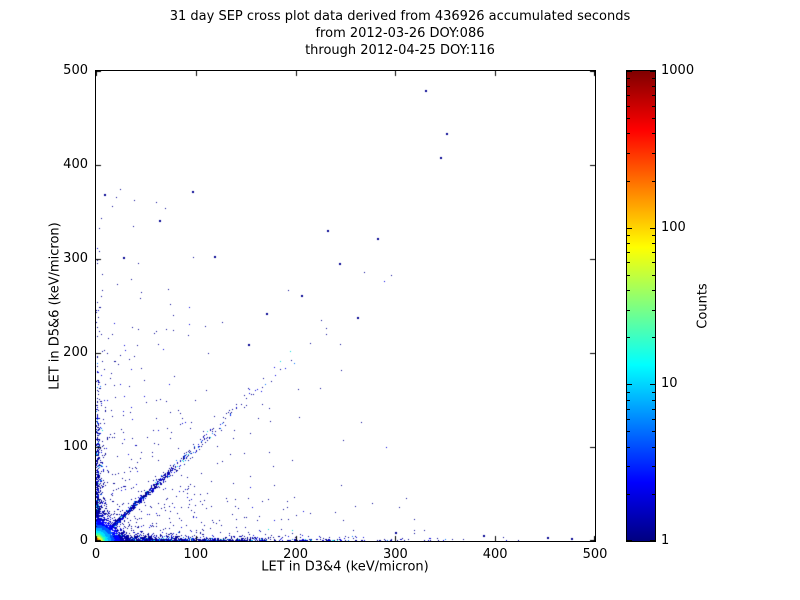  I want to click on colorbar-tick-label: 1000, so click(678, 70).